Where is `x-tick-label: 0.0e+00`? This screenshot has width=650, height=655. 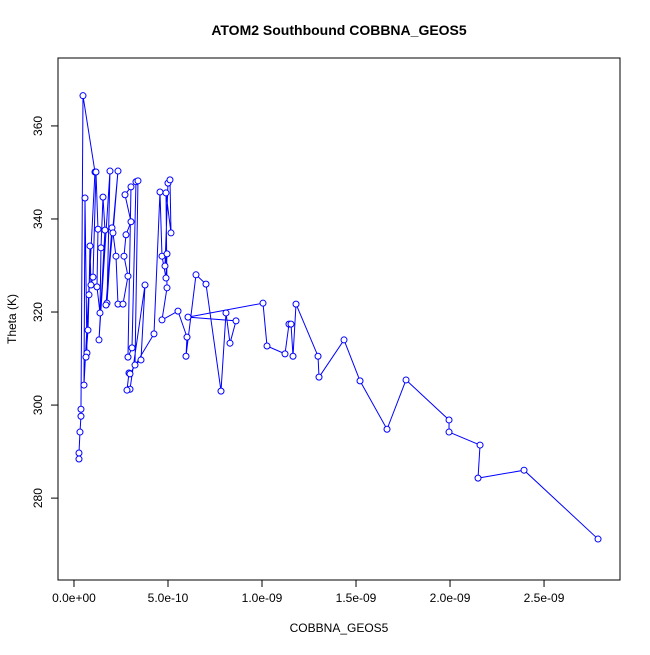 x-tick-label: 0.0e+00 is located at coordinates (74, 598).